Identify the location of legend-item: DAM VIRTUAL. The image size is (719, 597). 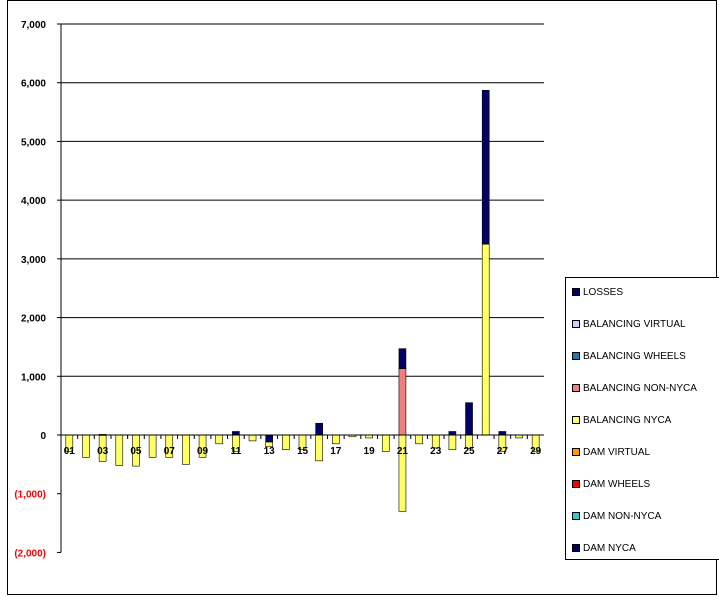
(611, 452).